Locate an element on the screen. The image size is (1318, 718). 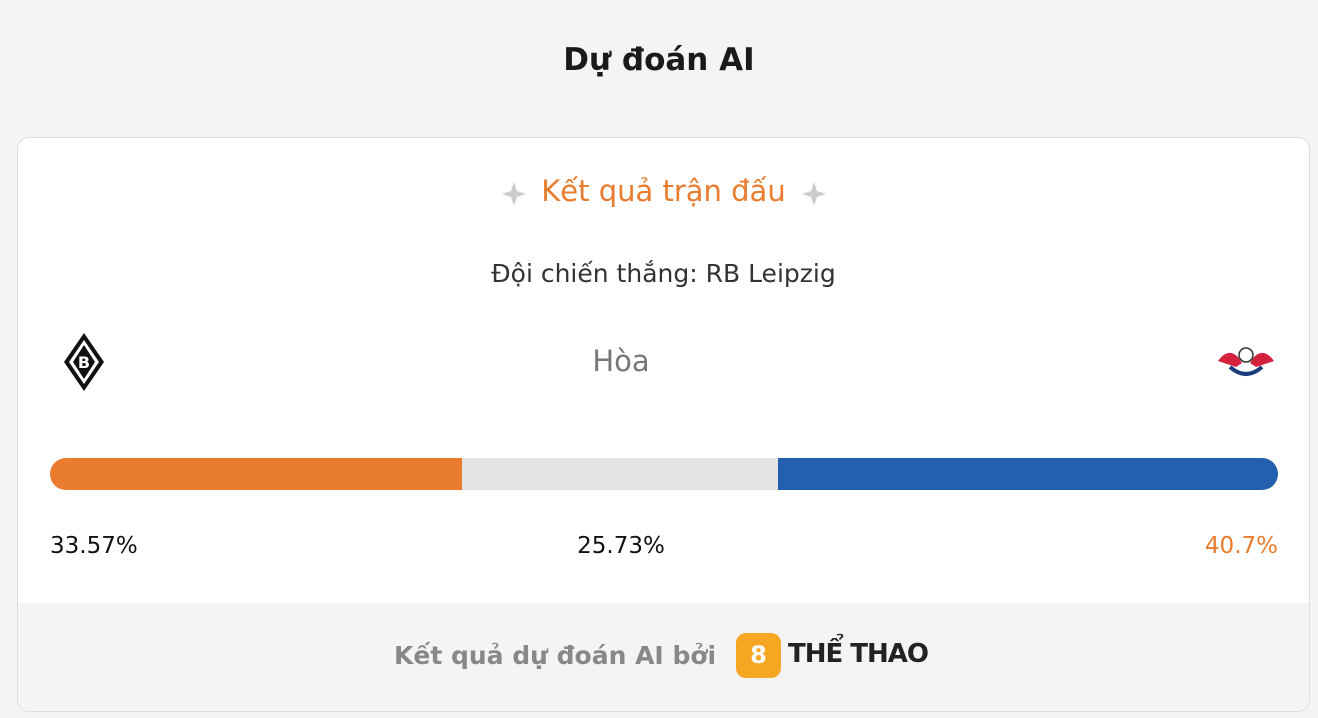
winner-text: Đội chiến thắng: RB Leipzig is located at coordinates (663, 273).